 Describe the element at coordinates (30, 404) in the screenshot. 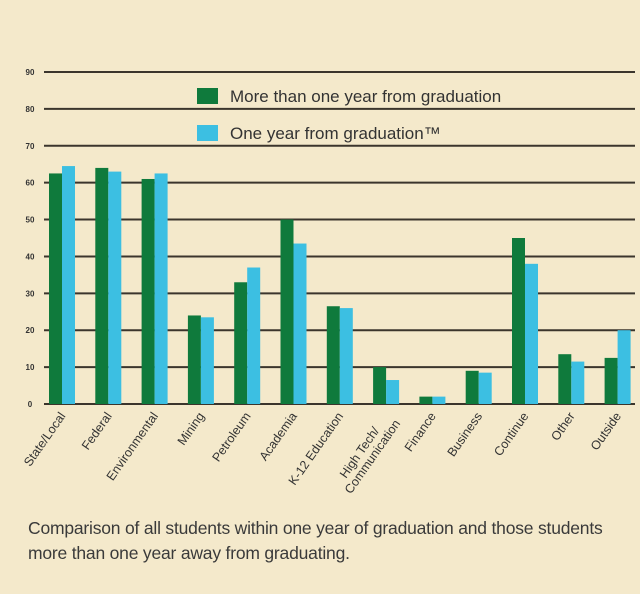

I see `y-tick-label: 0` at that location.